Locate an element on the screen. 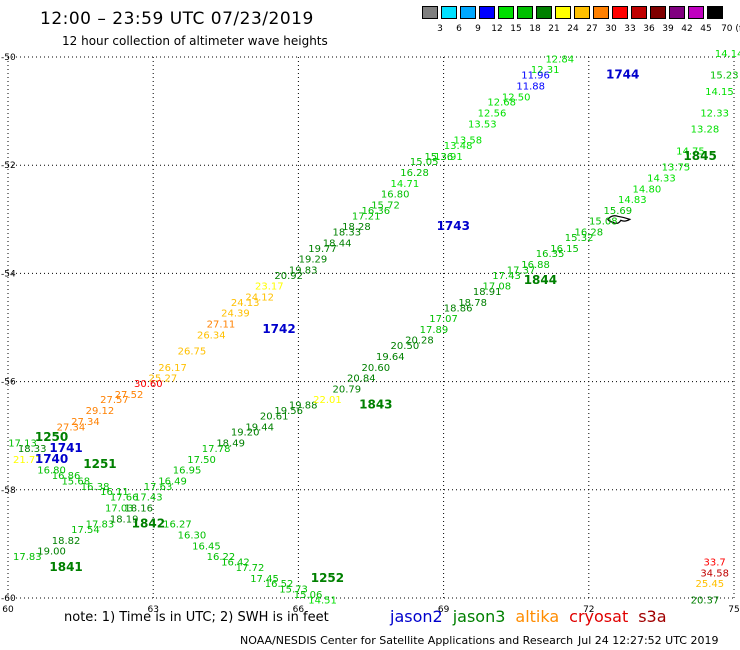 Image resolution: width=740 pixels, height=650 pixels. swh-value: 13.28 is located at coordinates (705, 130).